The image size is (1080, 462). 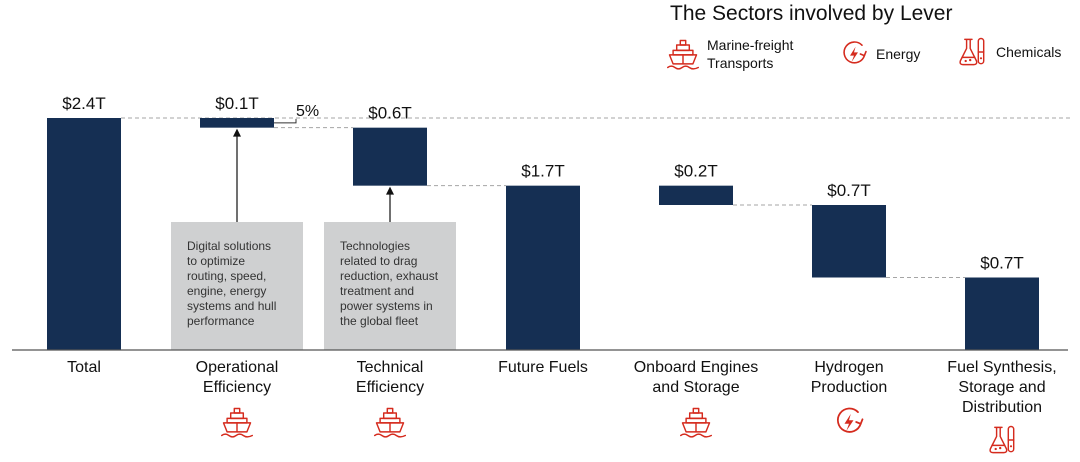 I want to click on callout-label: 5%, so click(x=307, y=111).